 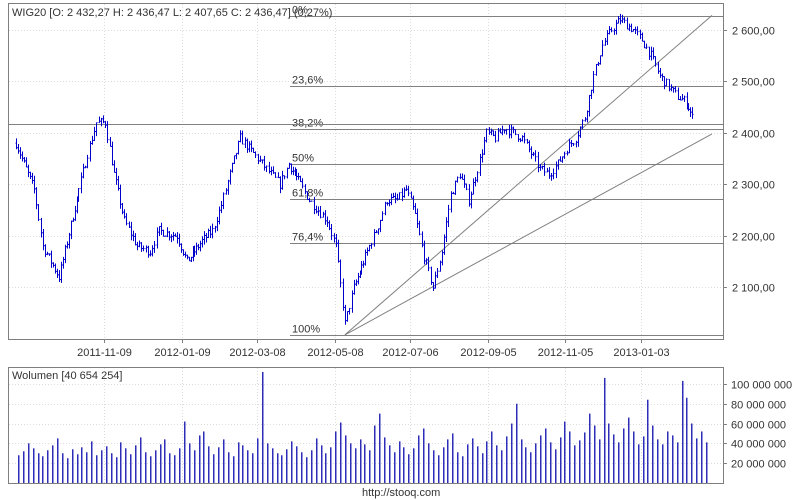 I want to click on fib-level-label: 50%, so click(x=303, y=159).